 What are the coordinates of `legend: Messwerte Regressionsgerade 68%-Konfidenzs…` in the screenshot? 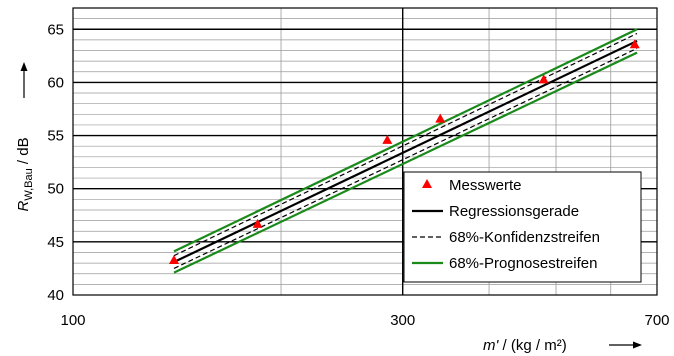 It's located at (522, 227).